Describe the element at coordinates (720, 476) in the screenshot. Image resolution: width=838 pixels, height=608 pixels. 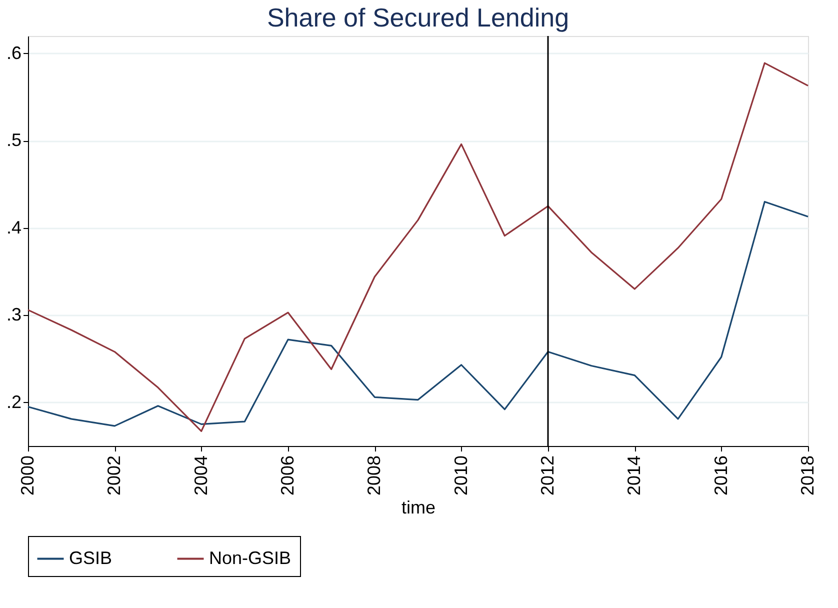
I see `x-tick-label: 2016` at that location.